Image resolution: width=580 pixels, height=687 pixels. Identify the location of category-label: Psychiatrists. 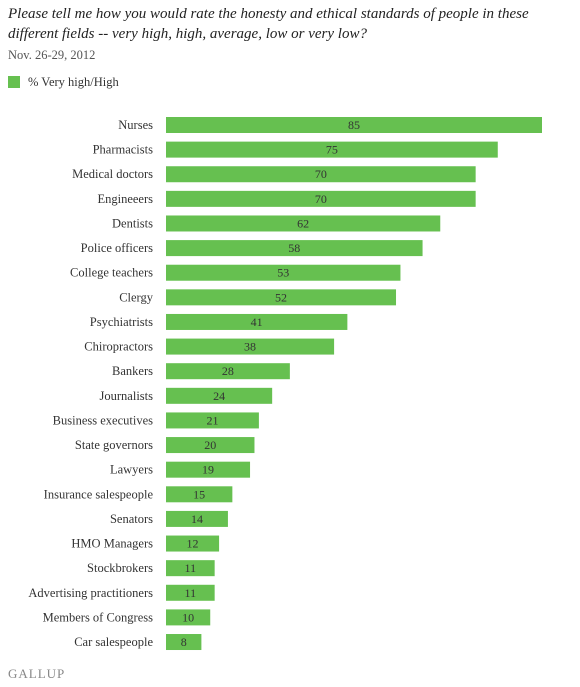
(121, 322).